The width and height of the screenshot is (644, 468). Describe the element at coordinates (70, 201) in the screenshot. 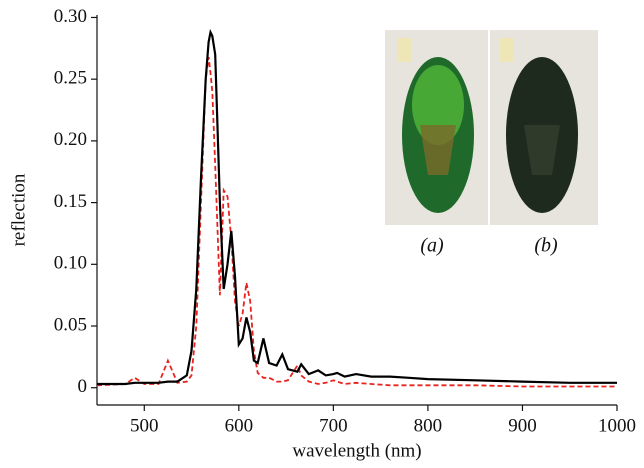

I see `y-tick-label: 0.15` at that location.